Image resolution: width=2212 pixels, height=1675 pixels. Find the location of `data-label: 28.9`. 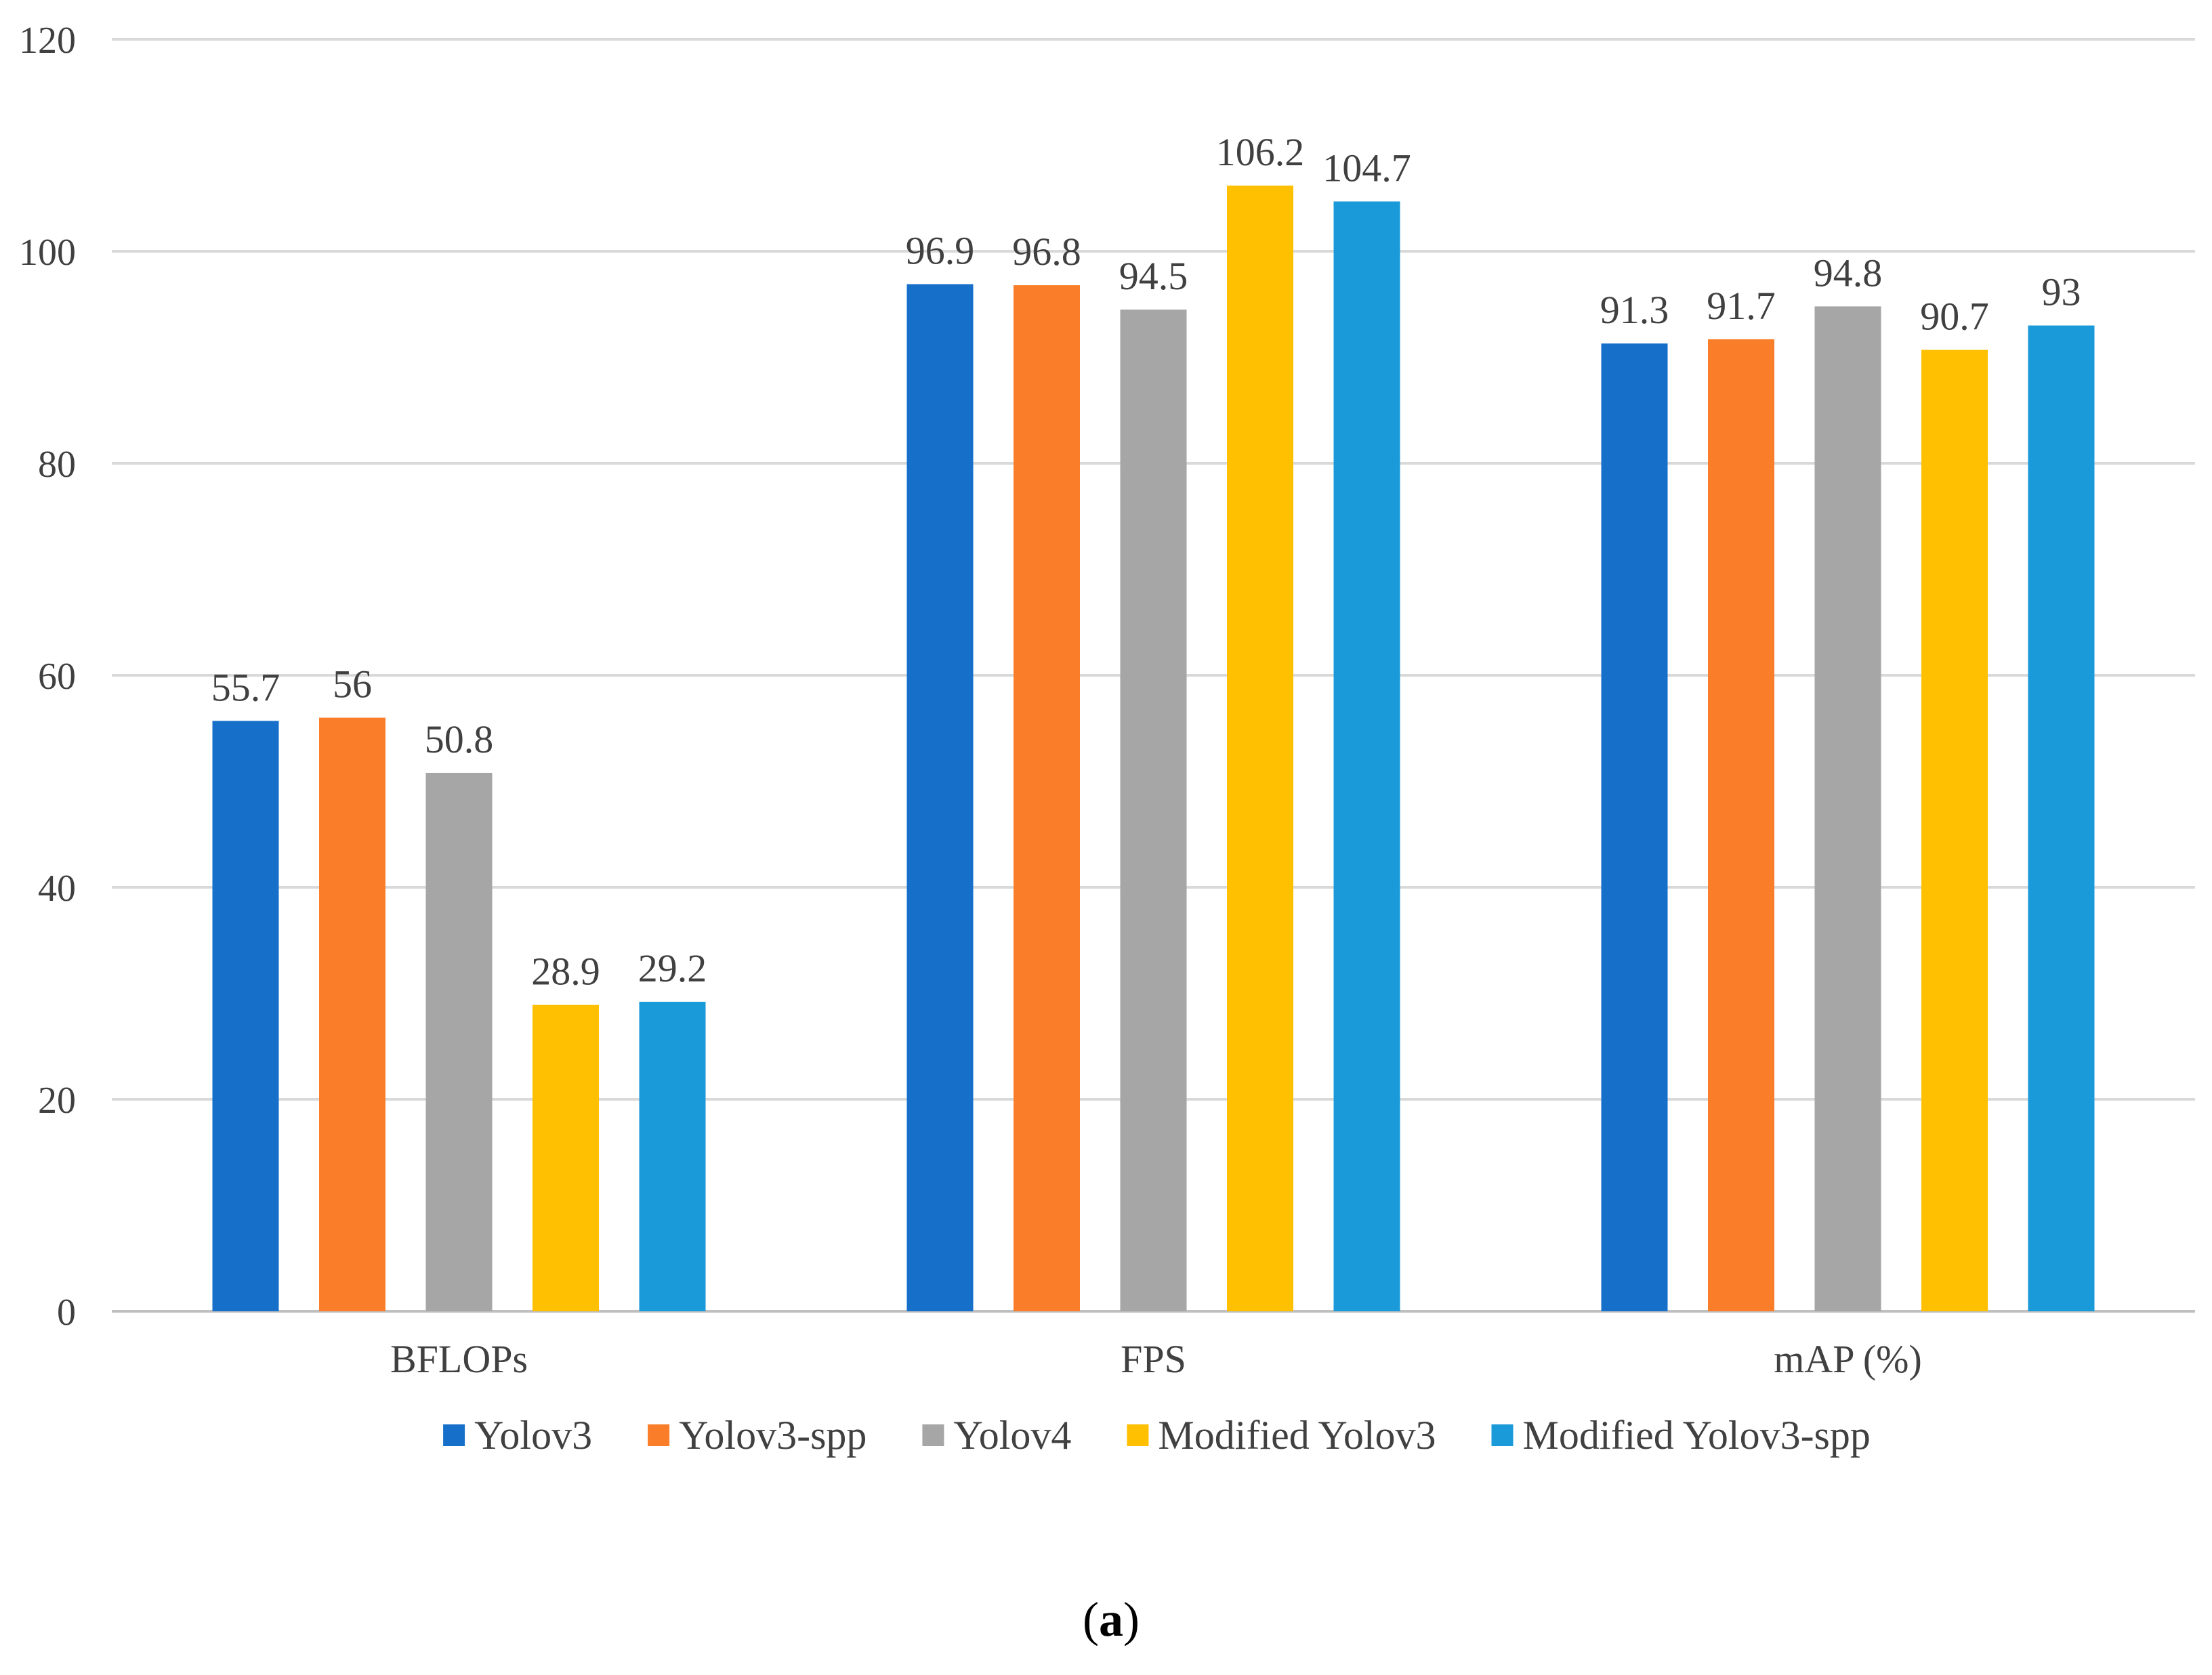

data-label: 28.9 is located at coordinates (565, 972).